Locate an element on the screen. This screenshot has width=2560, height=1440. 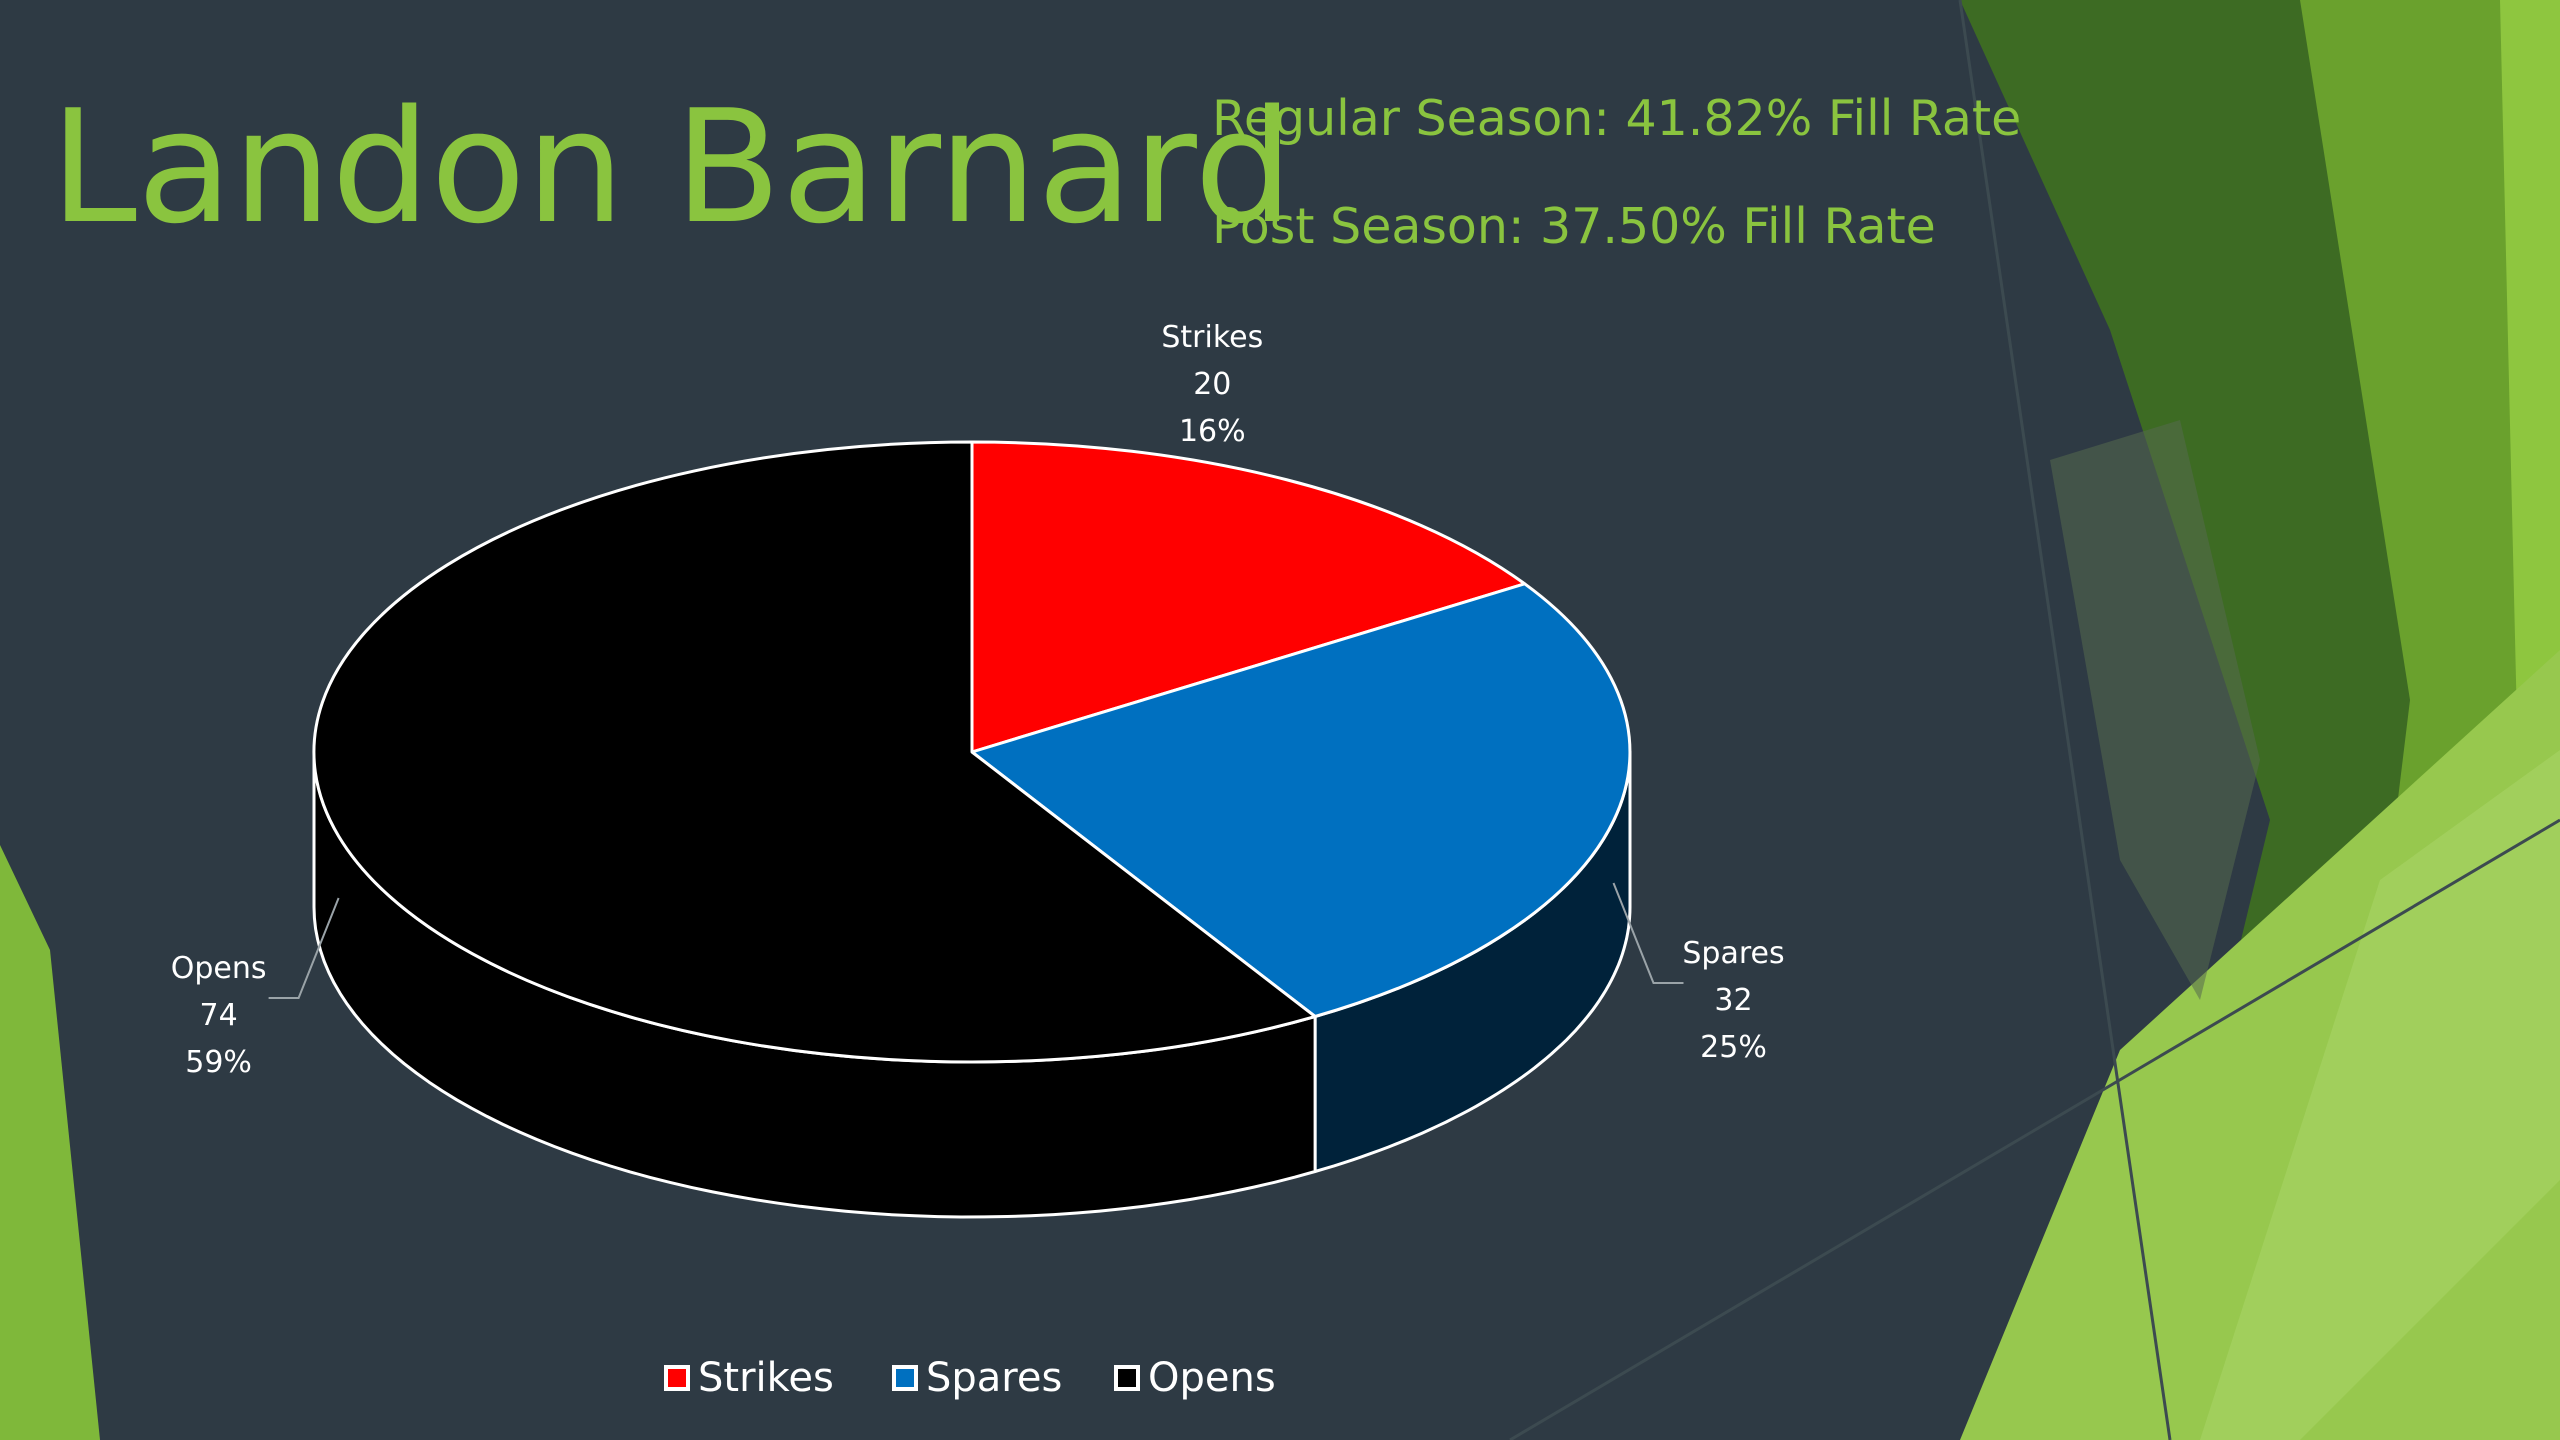
pie-slice-strikes is located at coordinates (1248, 597).